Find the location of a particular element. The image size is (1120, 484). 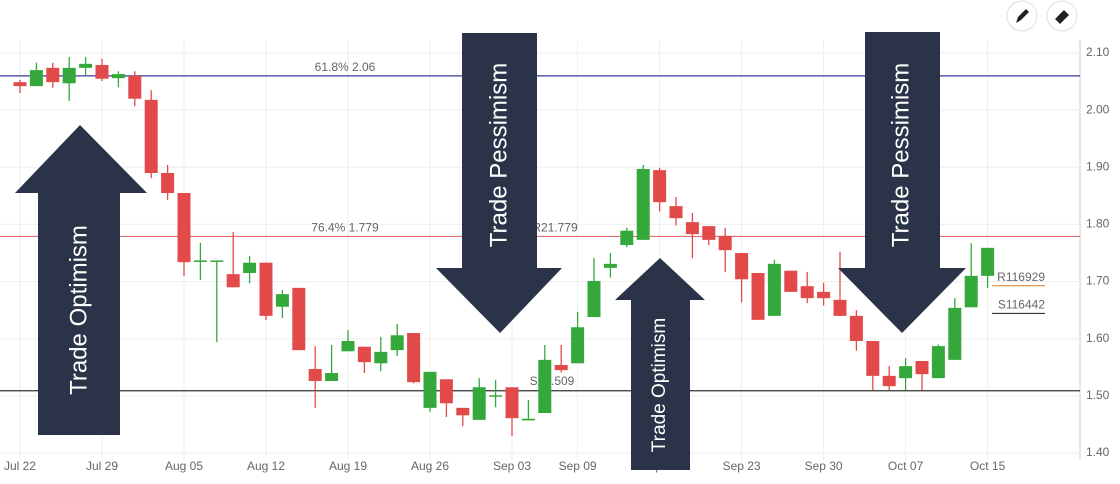

level-label: S116442 is located at coordinates (1021, 305).